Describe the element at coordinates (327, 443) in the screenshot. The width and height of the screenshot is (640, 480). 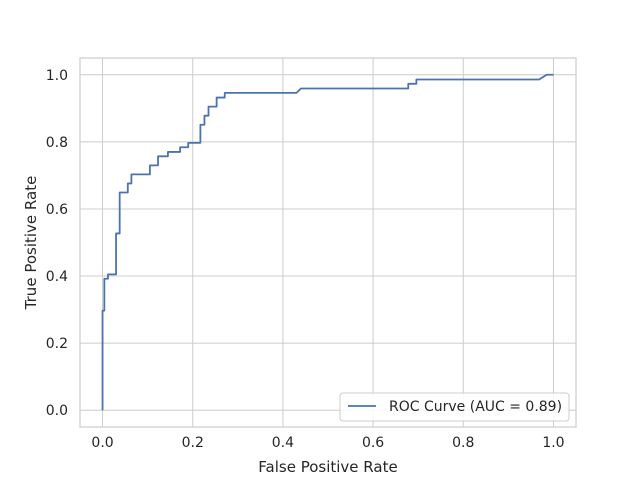
I see `x-tick-labels: 0.0 0.2 0.4 0.6 0.8 1.0` at that location.